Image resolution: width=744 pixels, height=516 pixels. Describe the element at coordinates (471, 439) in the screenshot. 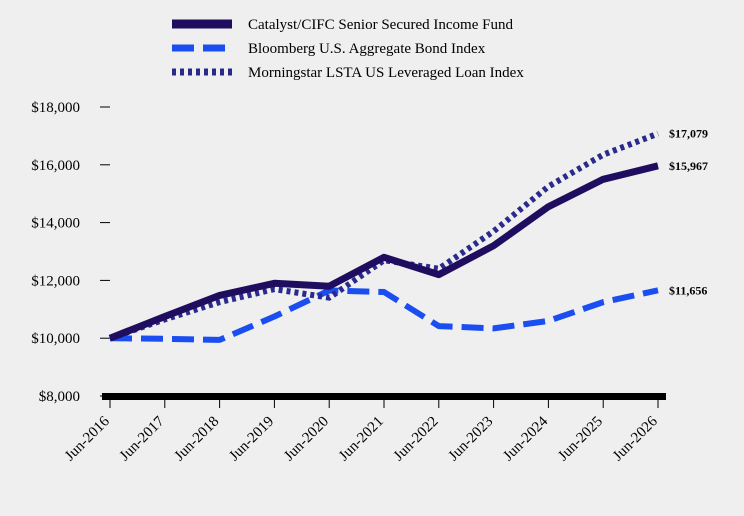

I see `x-tick-label: Jun-2023` at that location.